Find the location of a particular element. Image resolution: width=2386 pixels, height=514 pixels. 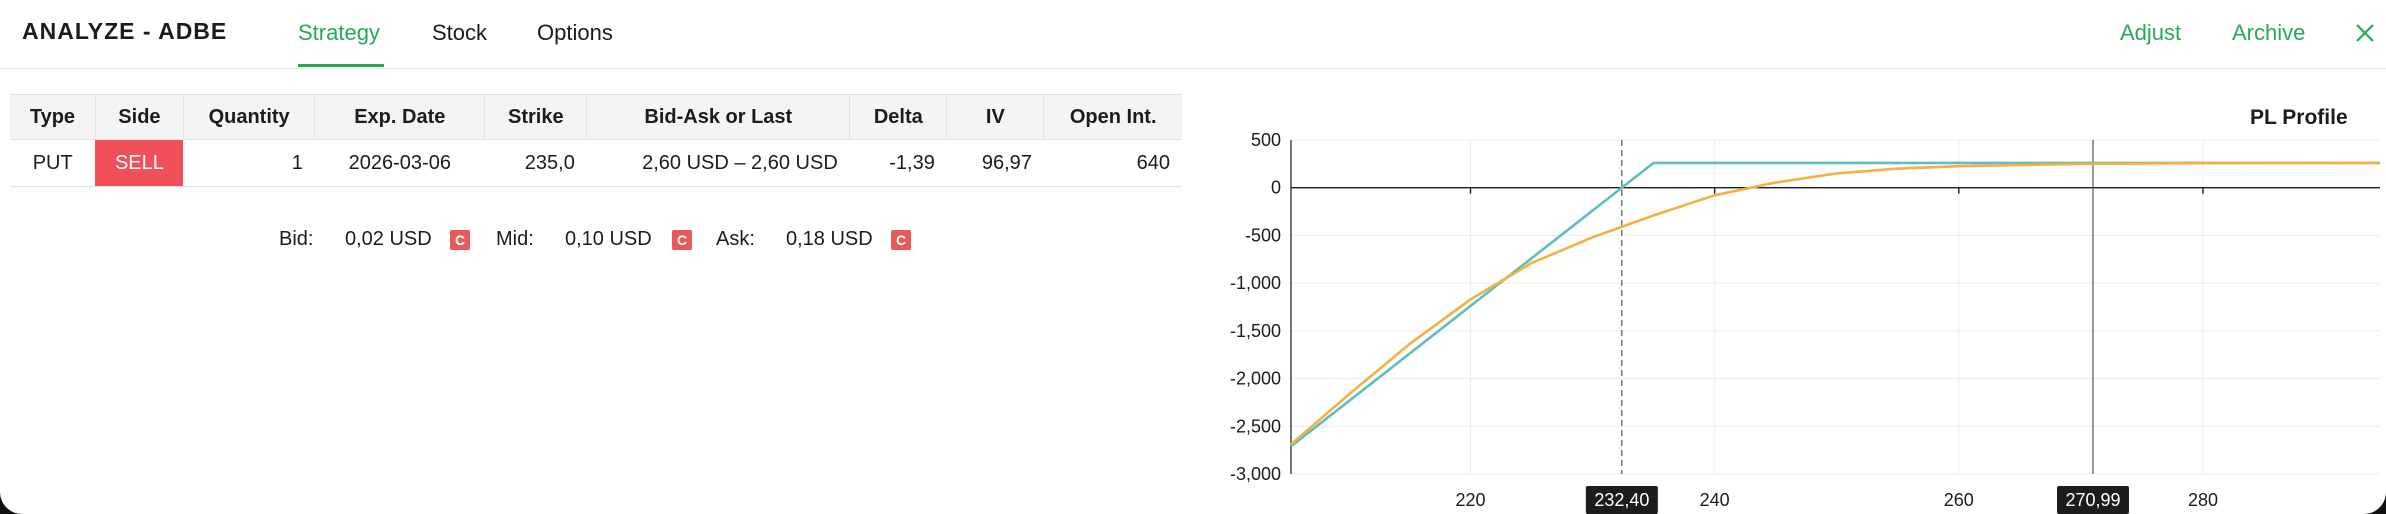

y-tick-label: -1,500 is located at coordinates (1255, 331).